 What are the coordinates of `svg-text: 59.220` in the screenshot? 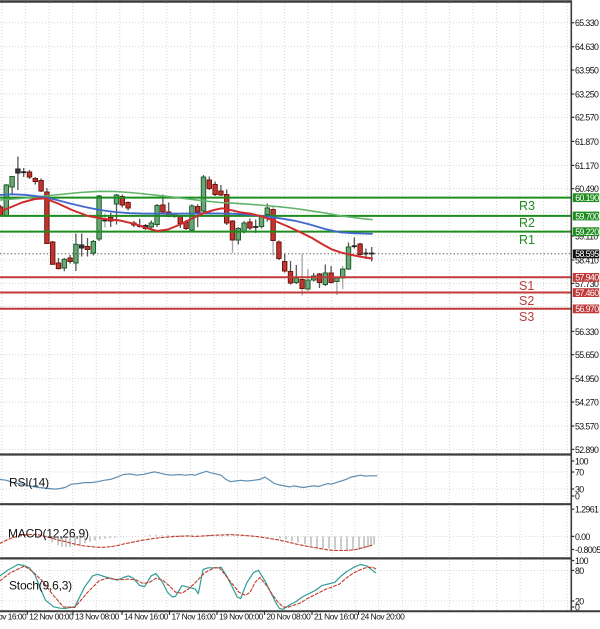 It's located at (587, 232).